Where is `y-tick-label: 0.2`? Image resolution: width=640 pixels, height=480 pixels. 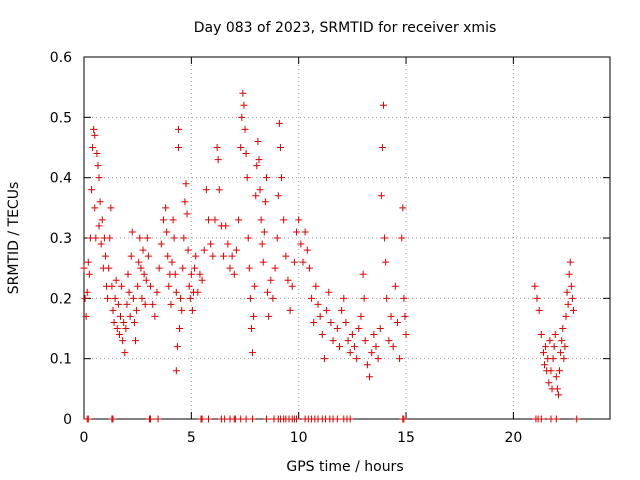
y-tick-label: 0.2 is located at coordinates (61, 299).